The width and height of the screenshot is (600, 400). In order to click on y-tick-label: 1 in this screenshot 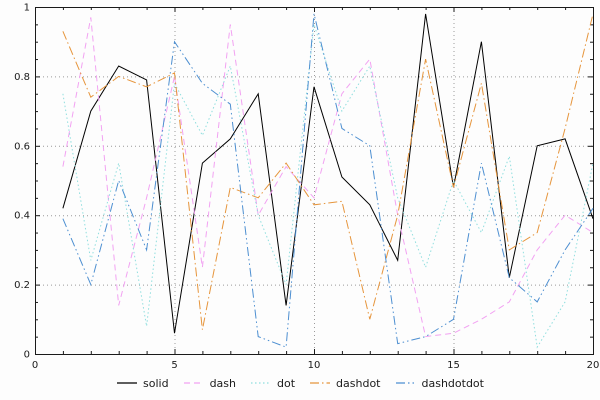, I will do `click(27, 8)`.